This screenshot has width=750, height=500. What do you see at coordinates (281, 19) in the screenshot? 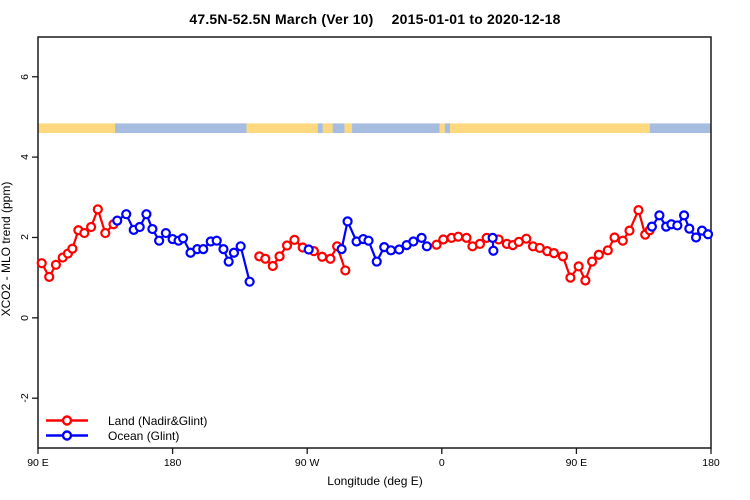
I see `chart-title-region: 47.5N-52.5N March (Ver 10)` at bounding box center [281, 19].